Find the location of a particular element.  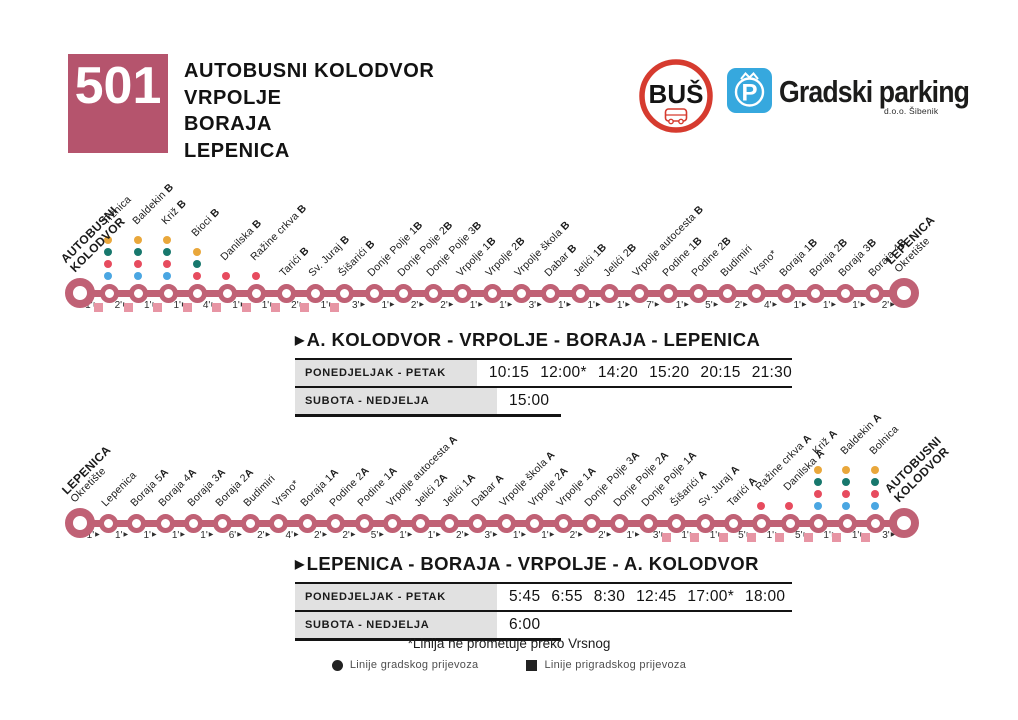

terminal-stop-node is located at coordinates (79, 292).